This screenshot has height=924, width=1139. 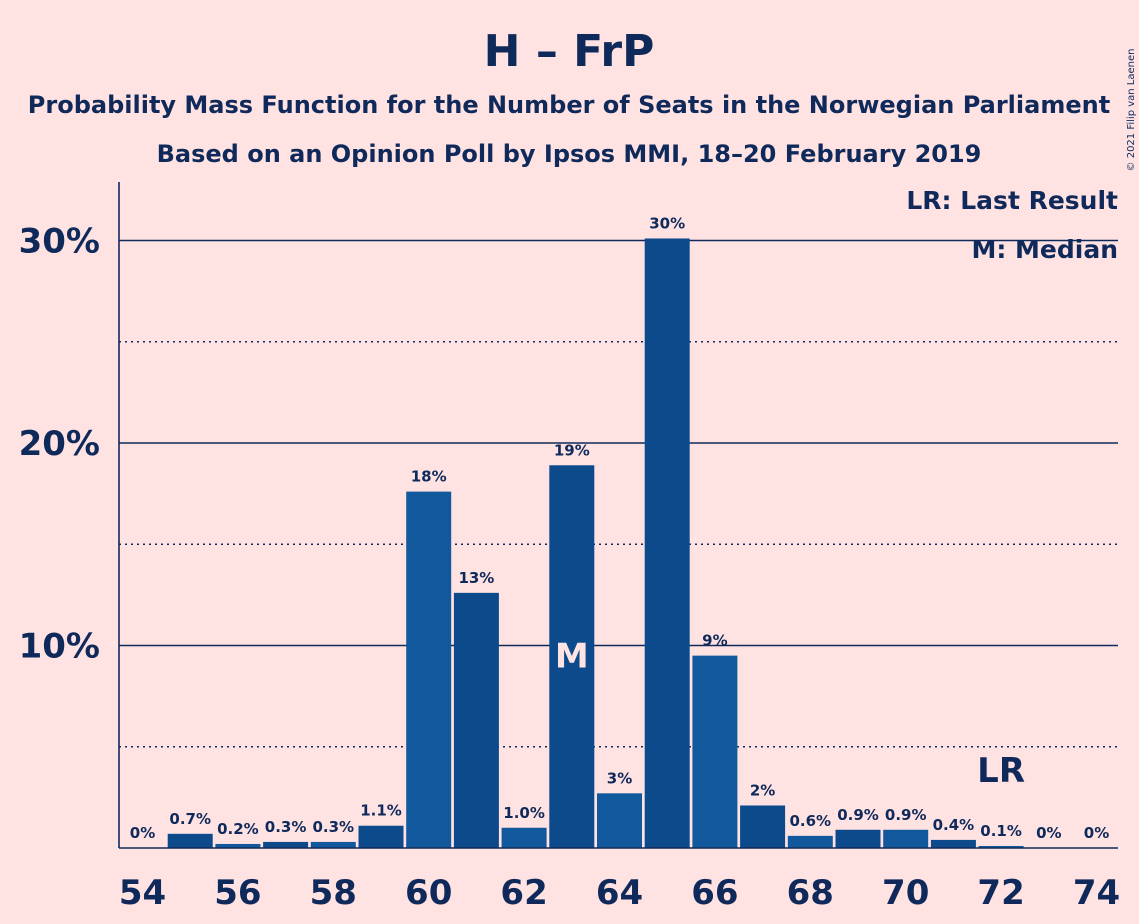 What do you see at coordinates (569, 51) in the screenshot?
I see `chart-title: H – FrP` at bounding box center [569, 51].